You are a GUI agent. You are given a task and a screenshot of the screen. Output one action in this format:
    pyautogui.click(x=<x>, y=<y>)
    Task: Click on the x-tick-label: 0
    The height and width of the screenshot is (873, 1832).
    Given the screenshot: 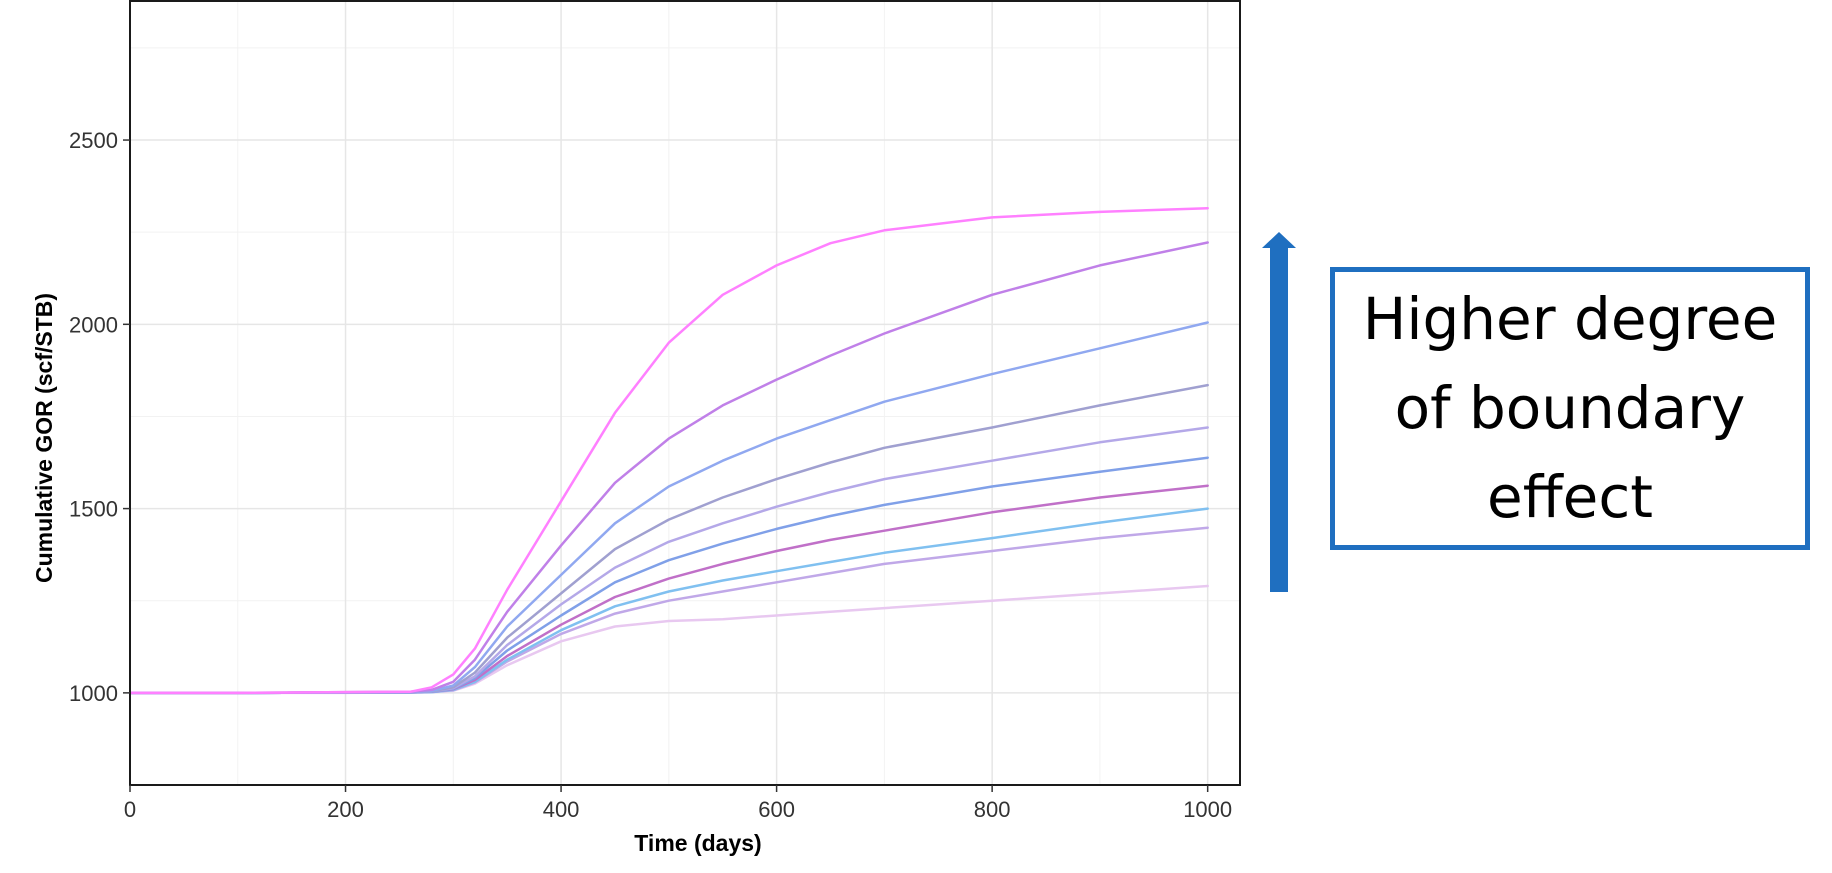 What is the action you would take?
    pyautogui.click(x=130, y=809)
    